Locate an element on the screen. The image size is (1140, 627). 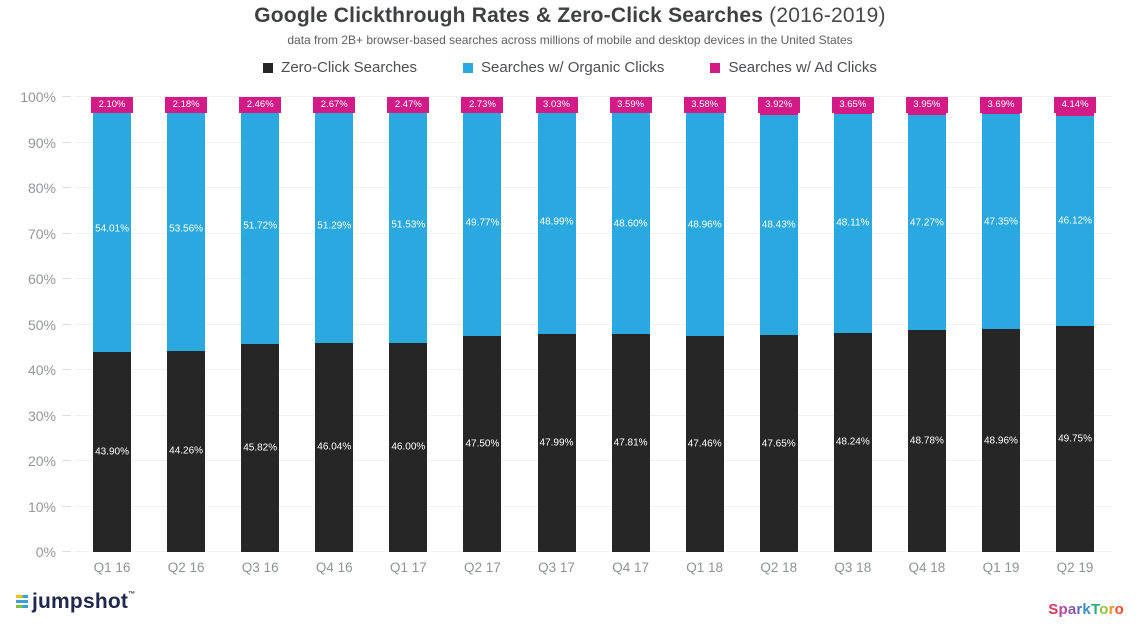
legend-item: Zero-Click Searches is located at coordinates (340, 67).